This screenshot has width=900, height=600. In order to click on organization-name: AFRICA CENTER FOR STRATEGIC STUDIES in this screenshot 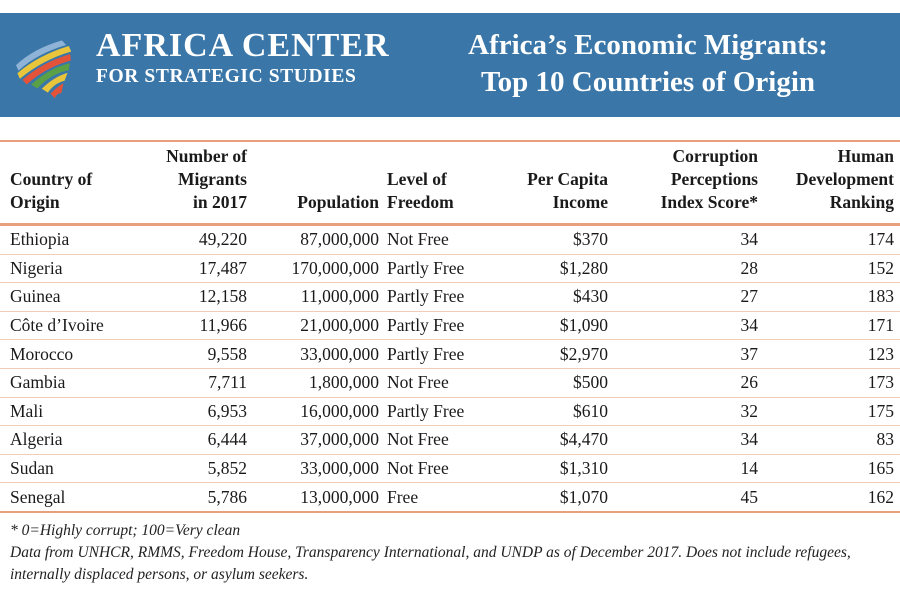, I will do `click(243, 58)`.